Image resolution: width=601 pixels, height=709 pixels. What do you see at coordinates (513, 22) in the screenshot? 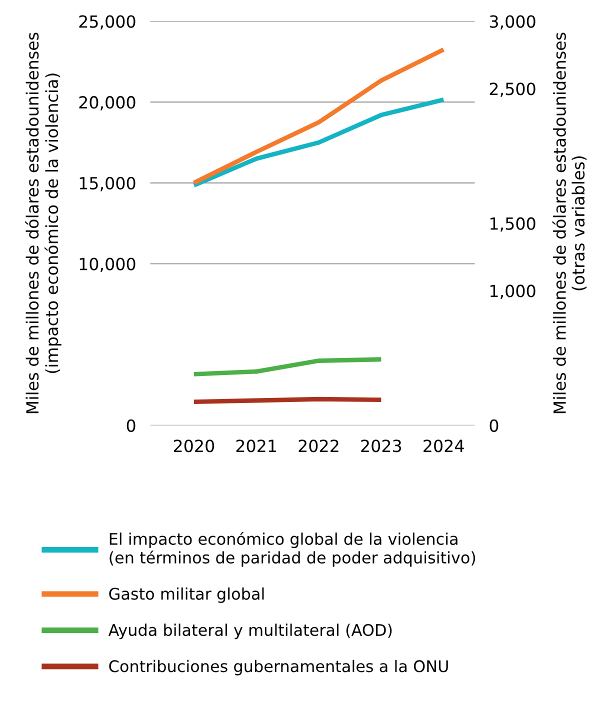
I see `y2-tick-label: 3,000` at bounding box center [513, 22].